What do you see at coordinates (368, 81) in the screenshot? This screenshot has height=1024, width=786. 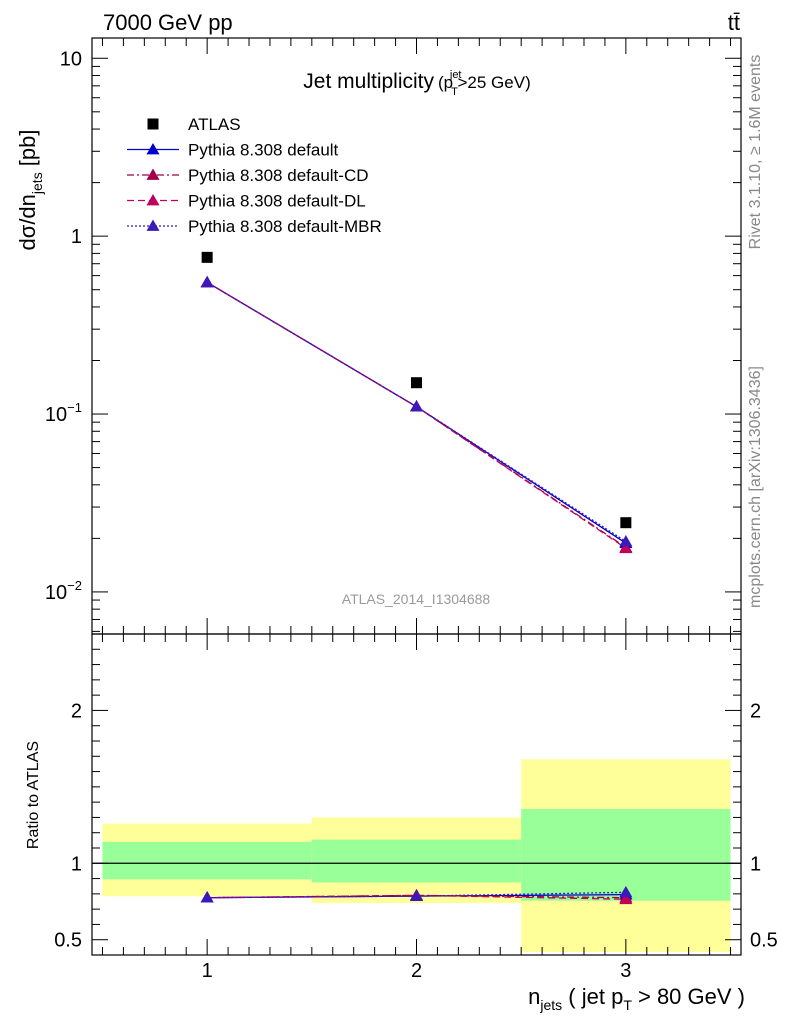 I see `plot-title: Jet multiplicity` at bounding box center [368, 81].